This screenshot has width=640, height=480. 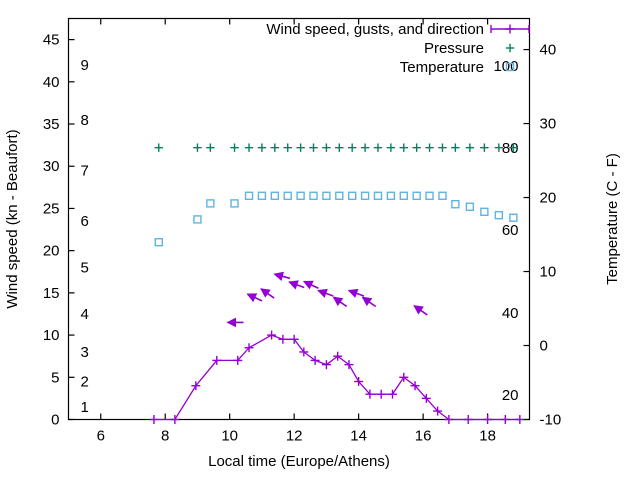 What do you see at coordinates (101, 436) in the screenshot?
I see `x-ticklabel: 6` at bounding box center [101, 436].